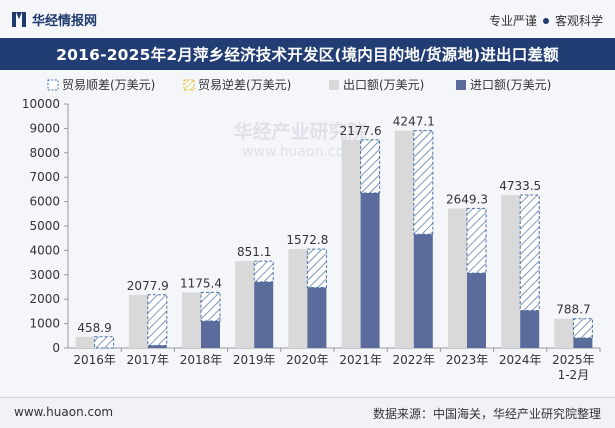  I want to click on chart-title: 2016-2025年2月萍乡经济技术开发区(境内目的地/货源地)进出口差额, so click(307, 54).